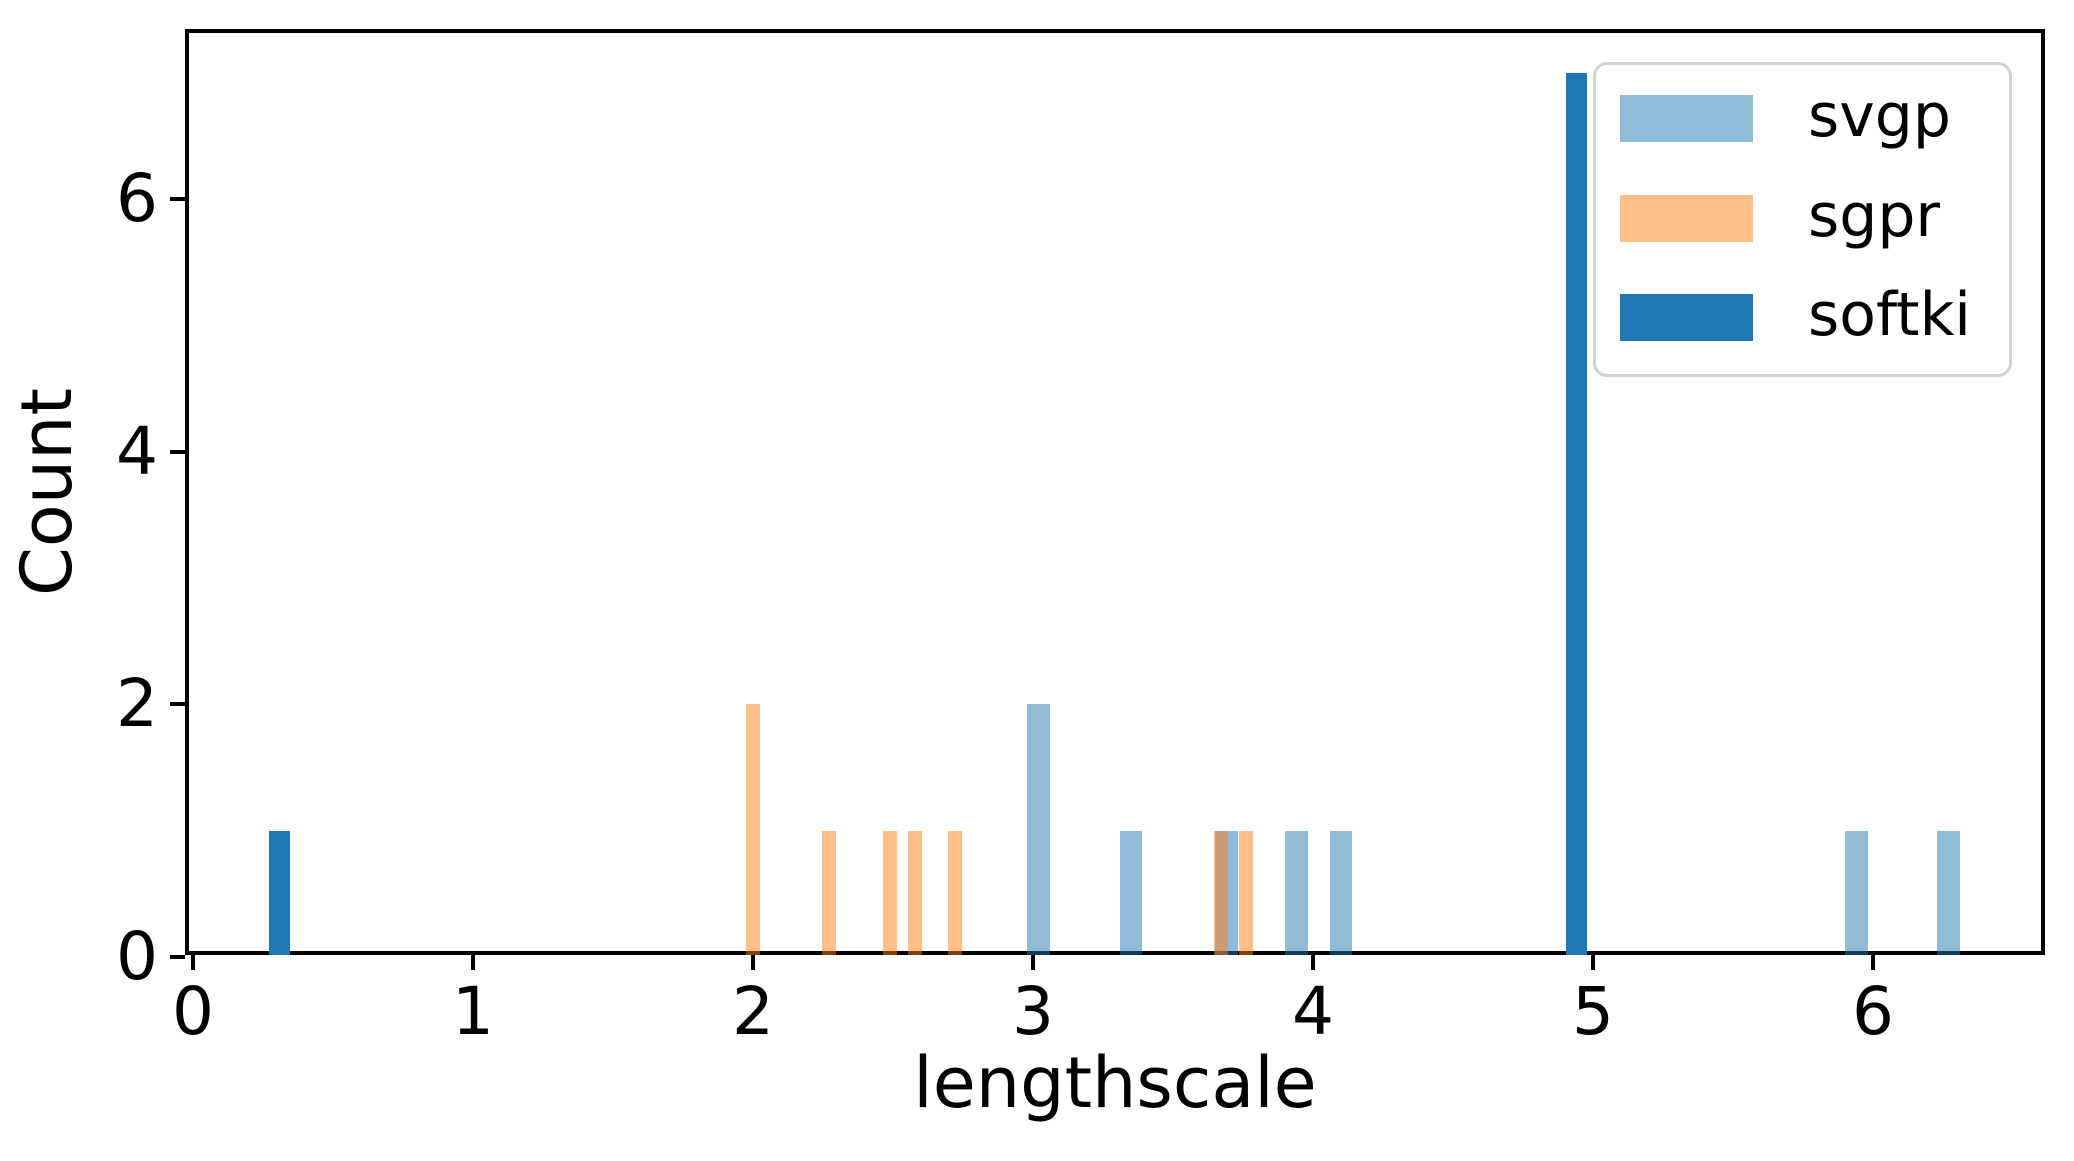 The height and width of the screenshot is (1161, 2074). I want to click on y-tick-label: 4, so click(137, 451).